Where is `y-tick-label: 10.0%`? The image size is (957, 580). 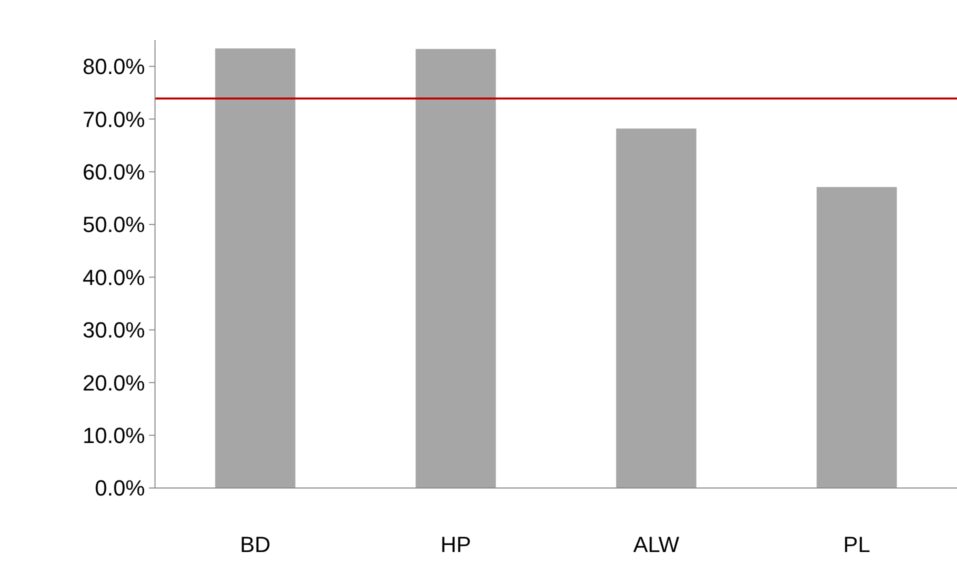 y-tick-label: 10.0% is located at coordinates (113, 435).